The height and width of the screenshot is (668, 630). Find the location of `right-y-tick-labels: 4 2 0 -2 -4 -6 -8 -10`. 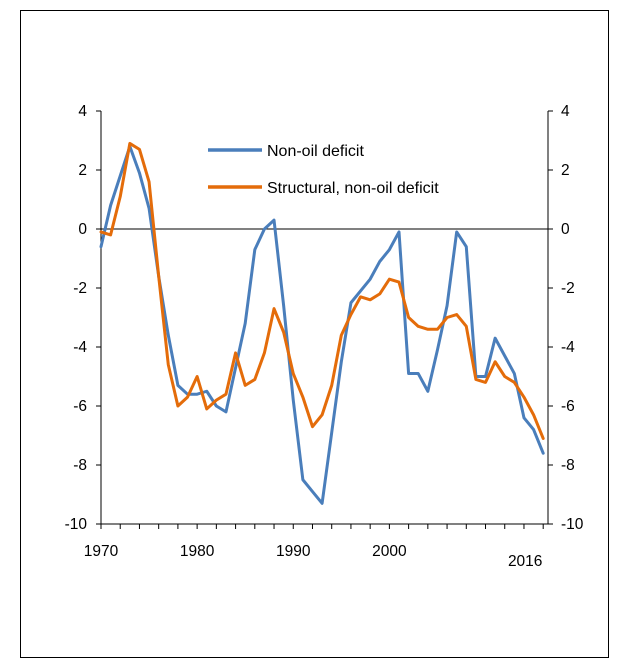

right-y-tick-labels: 4 2 0 -2 -4 -6 -8 -10 is located at coordinates (572, 318).